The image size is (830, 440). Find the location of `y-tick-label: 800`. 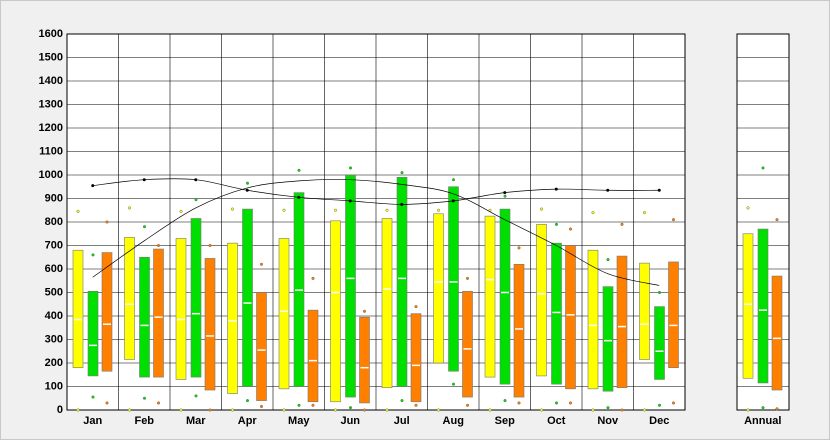

y-tick-label: 800 is located at coordinates (54, 222).